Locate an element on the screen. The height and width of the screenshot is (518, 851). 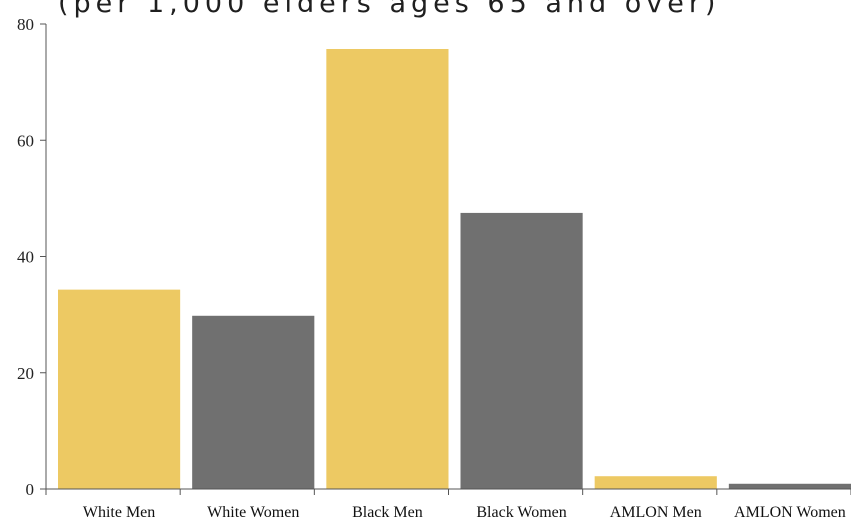
x-tick-label: Black Women is located at coordinates (521, 511).